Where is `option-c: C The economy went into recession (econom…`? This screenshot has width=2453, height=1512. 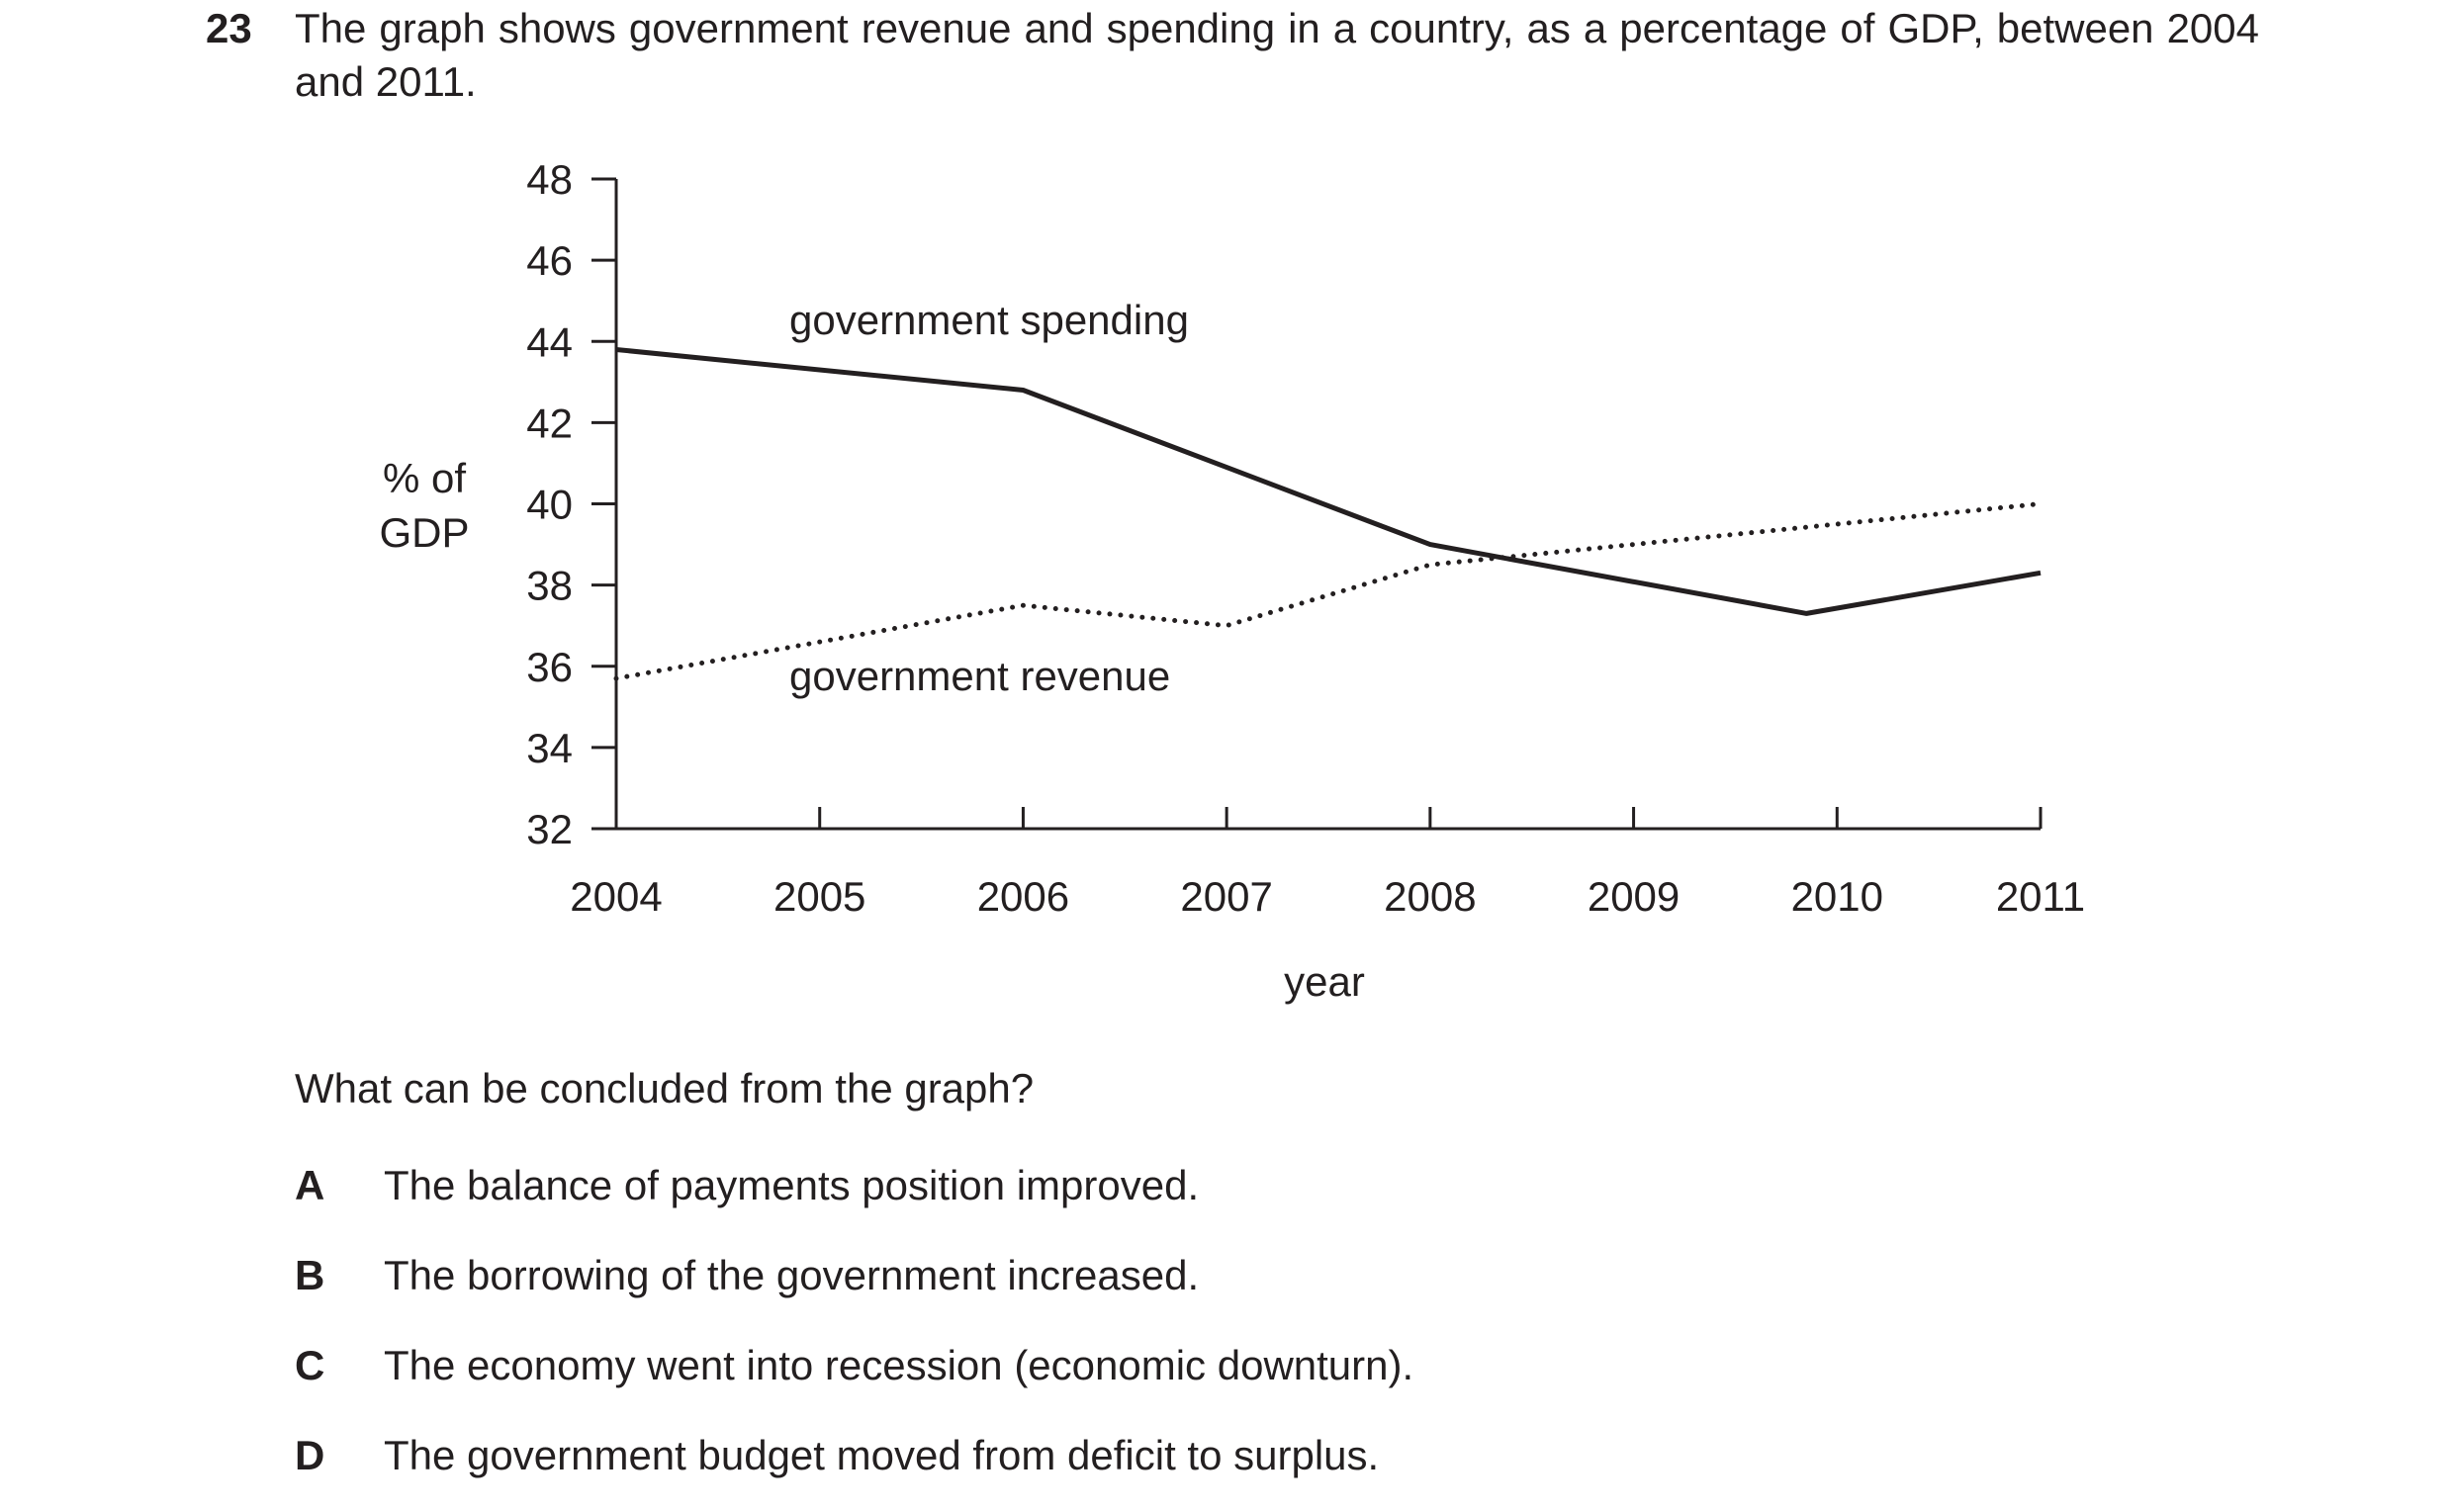
option-c: C The economy went into recession (econom… is located at coordinates (854, 1366).